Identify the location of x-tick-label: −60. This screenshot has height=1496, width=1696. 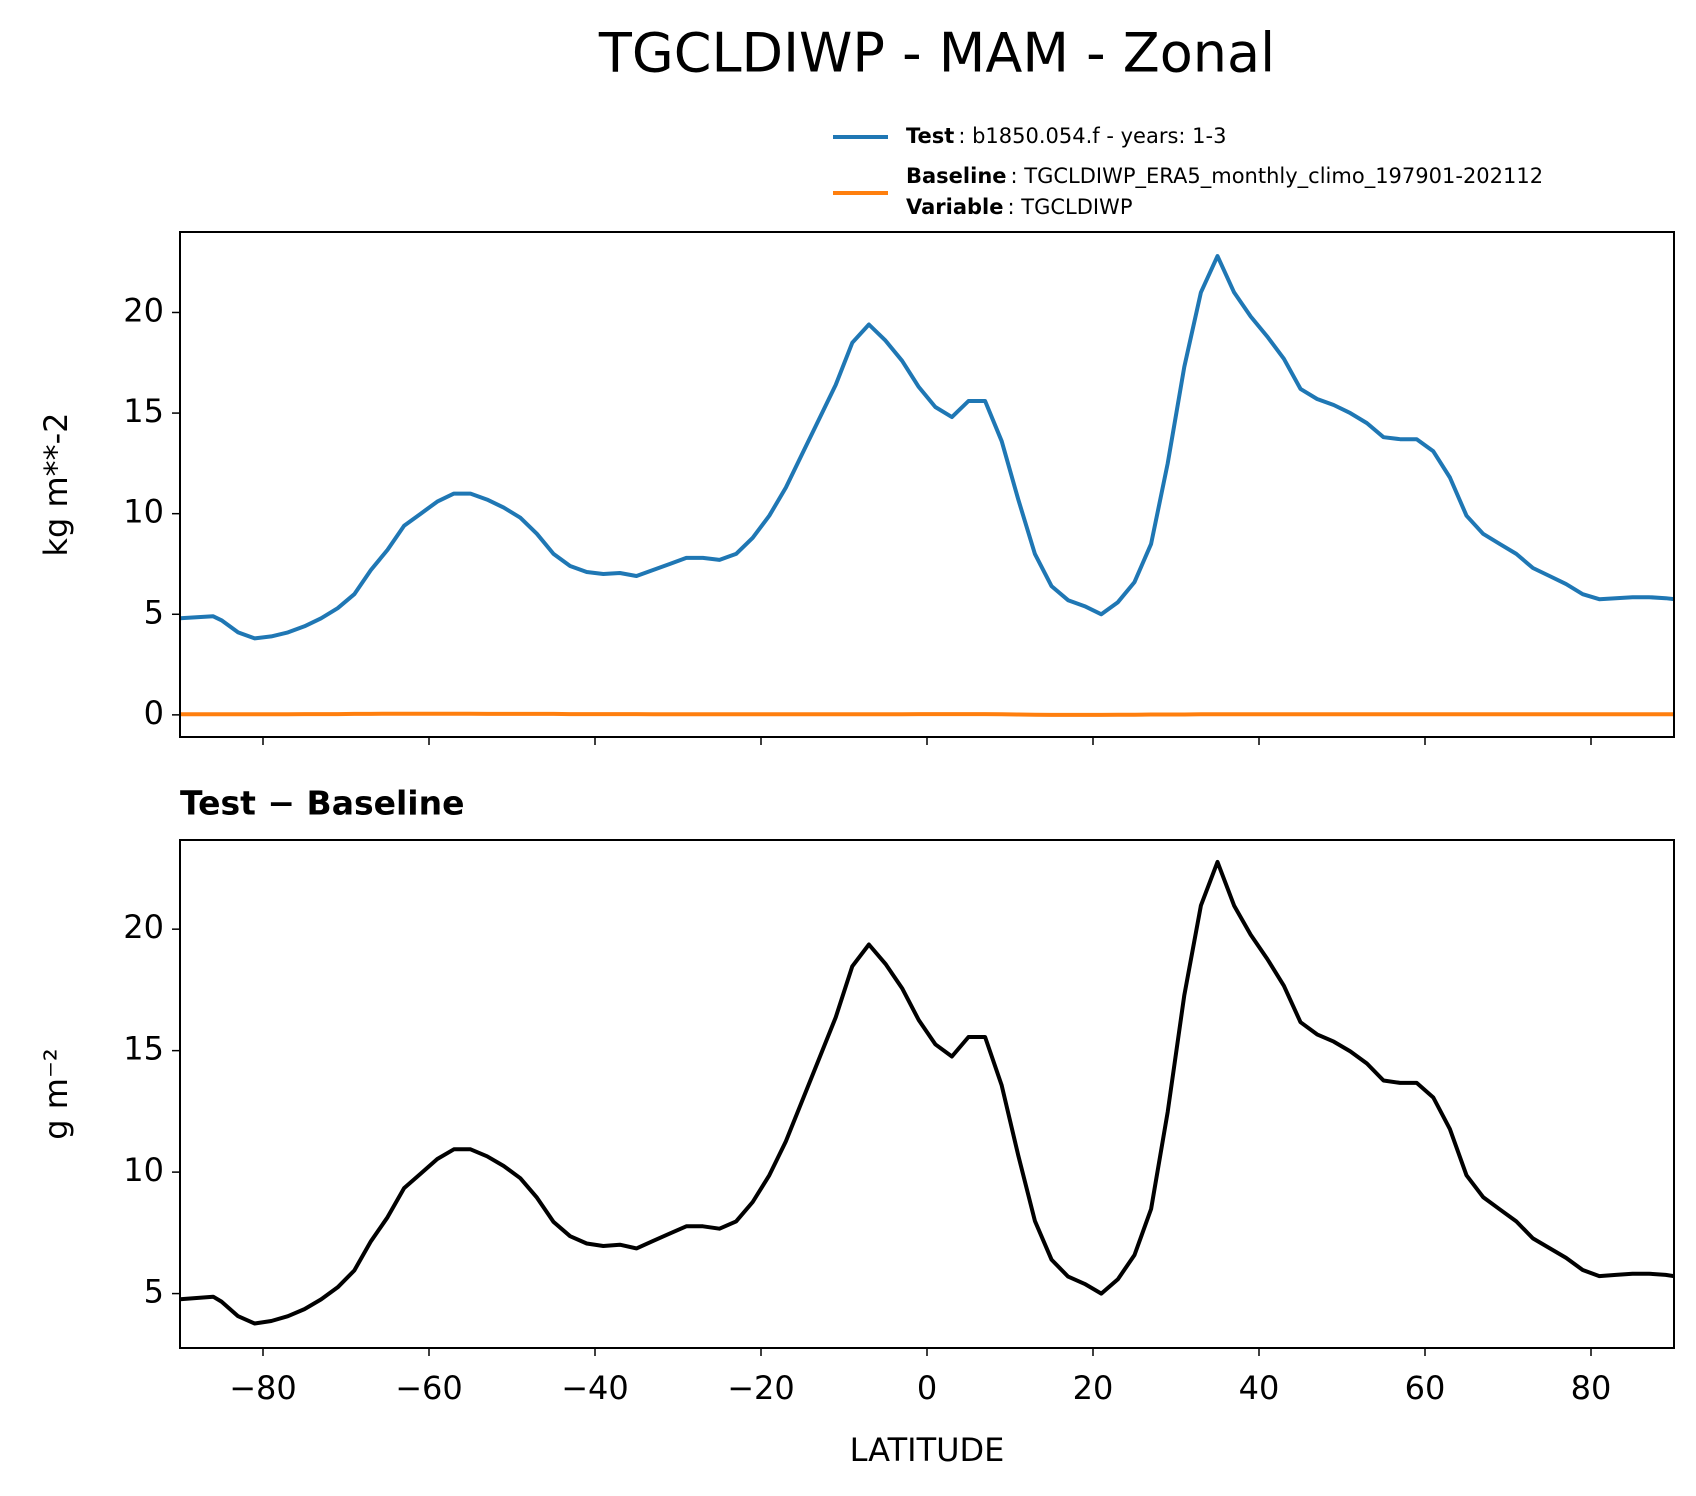
(429, 1388).